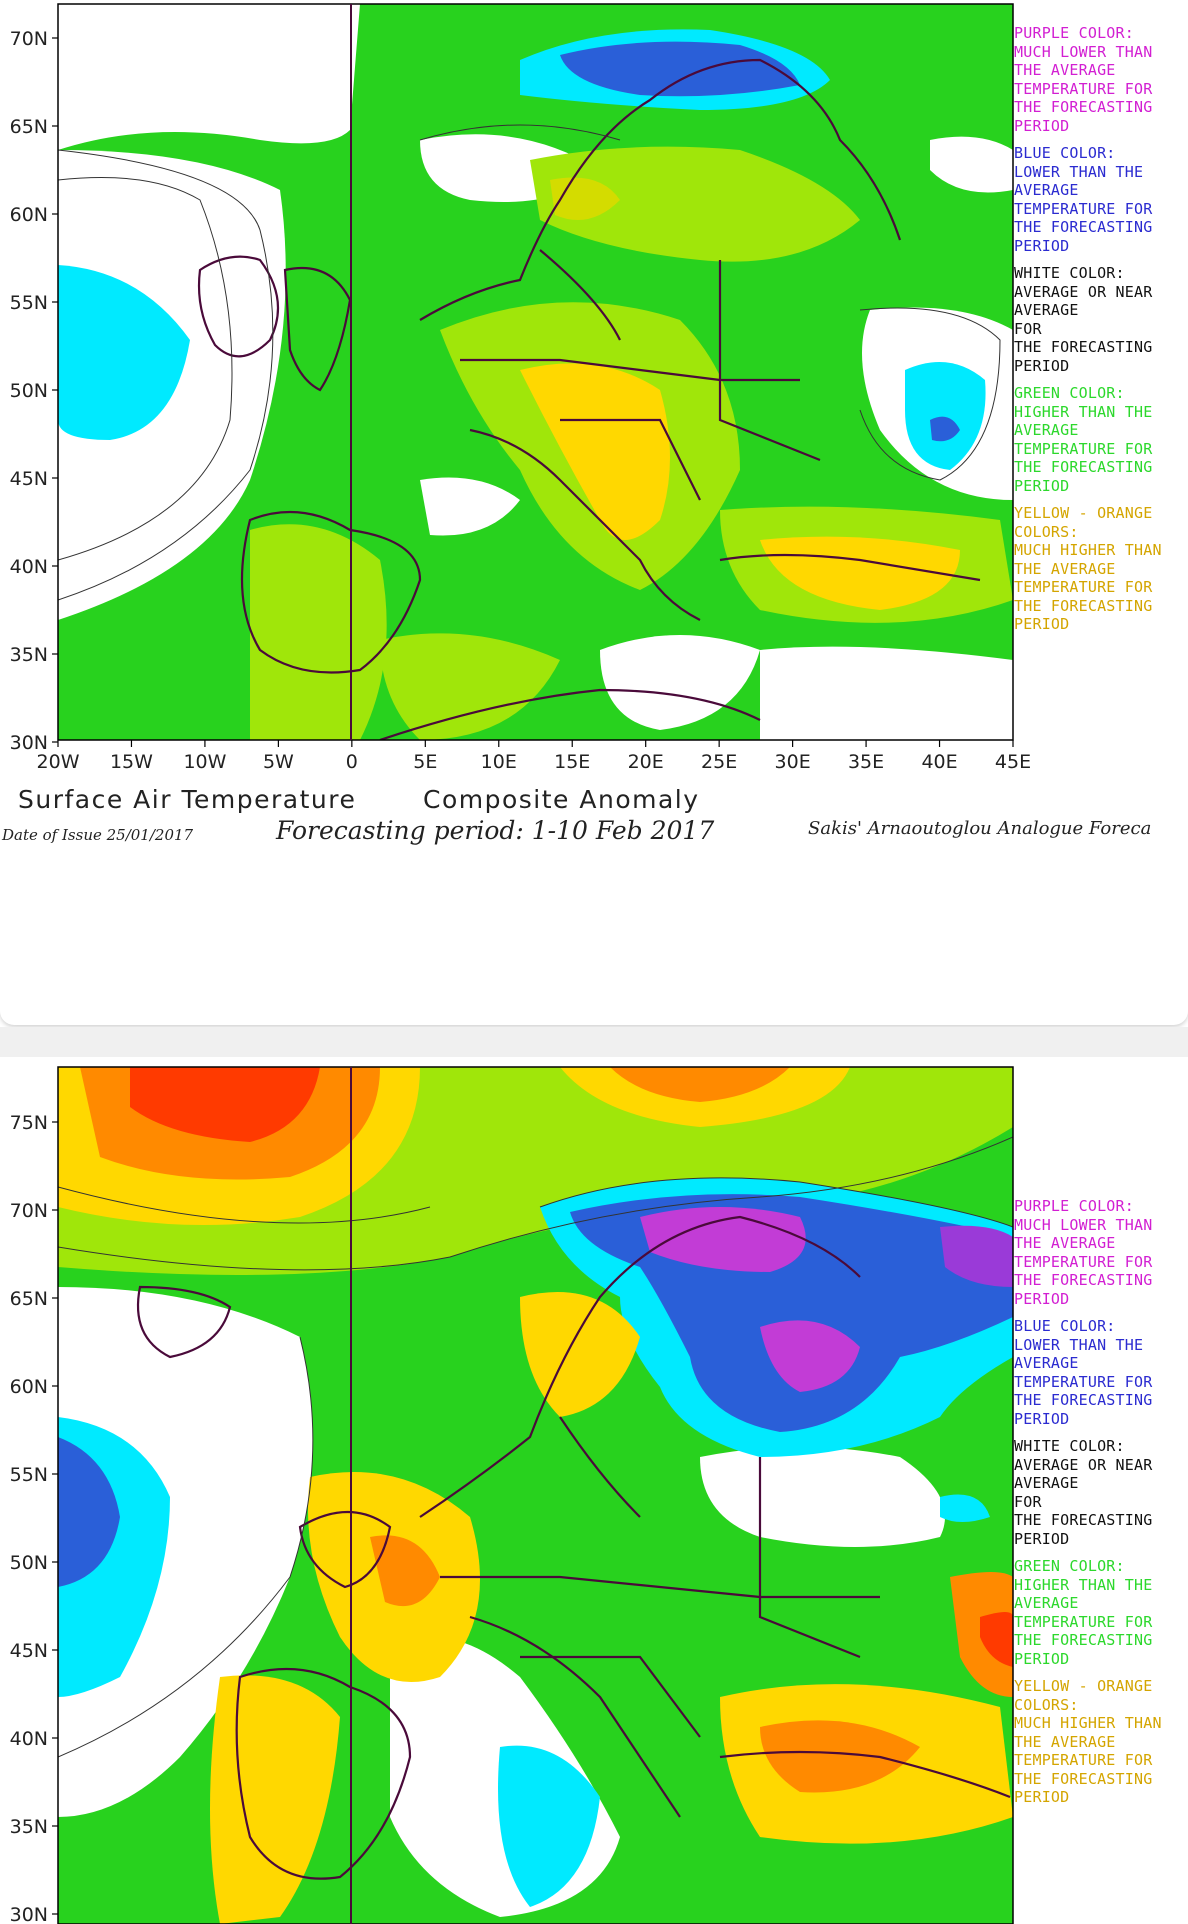  I want to click on longitude-label: 5W, so click(278, 762).